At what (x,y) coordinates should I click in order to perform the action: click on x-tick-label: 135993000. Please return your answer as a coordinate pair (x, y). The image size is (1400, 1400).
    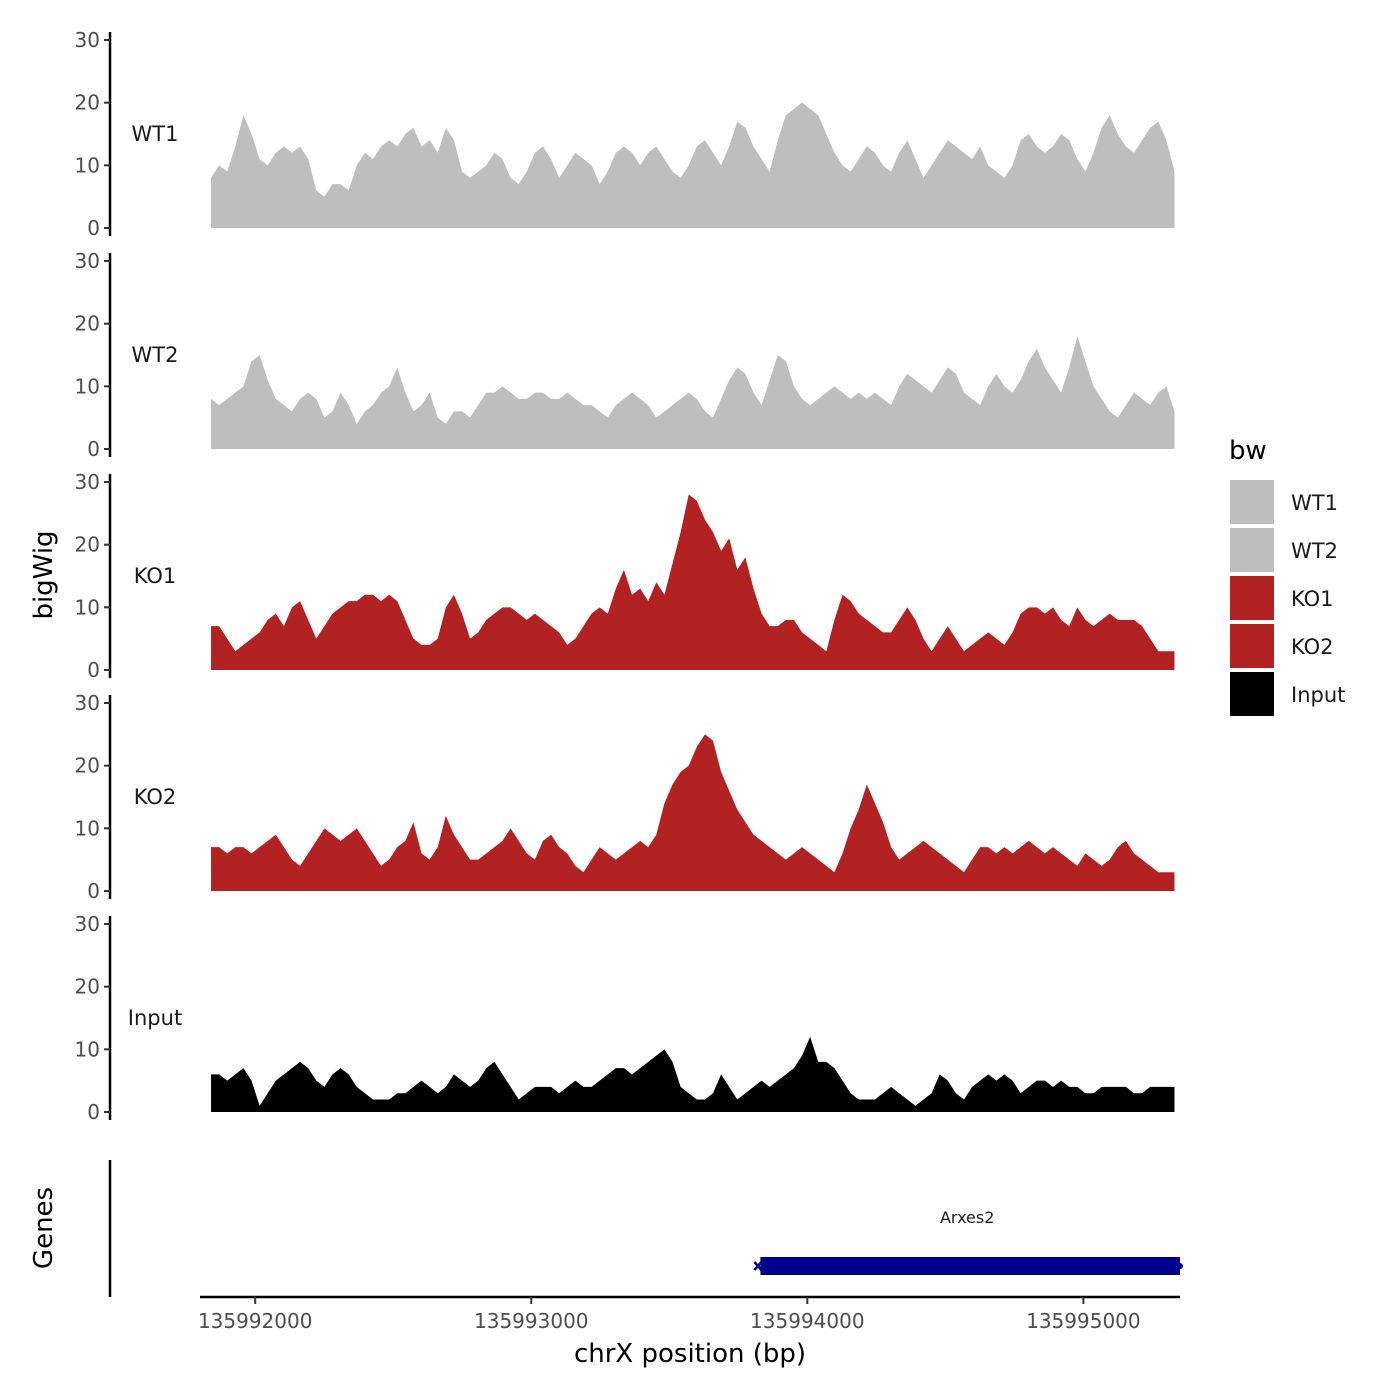
    Looking at the image, I should click on (531, 1321).